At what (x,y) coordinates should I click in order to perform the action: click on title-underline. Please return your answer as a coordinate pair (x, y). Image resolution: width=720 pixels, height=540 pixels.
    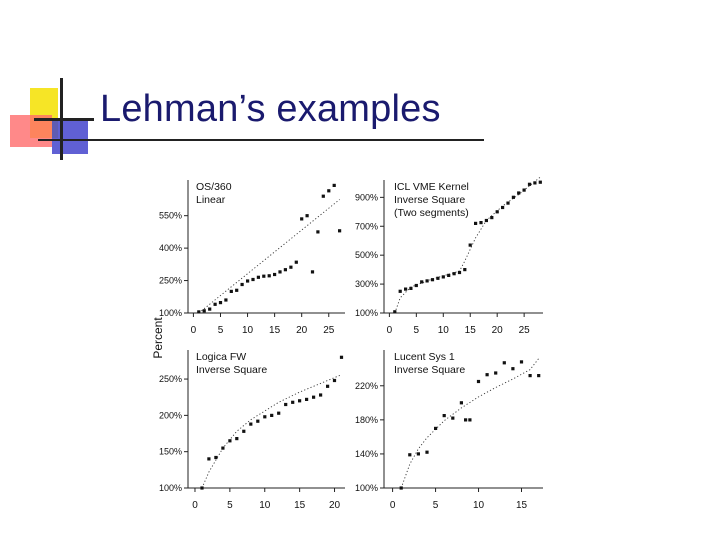
    Looking at the image, I should click on (261, 140).